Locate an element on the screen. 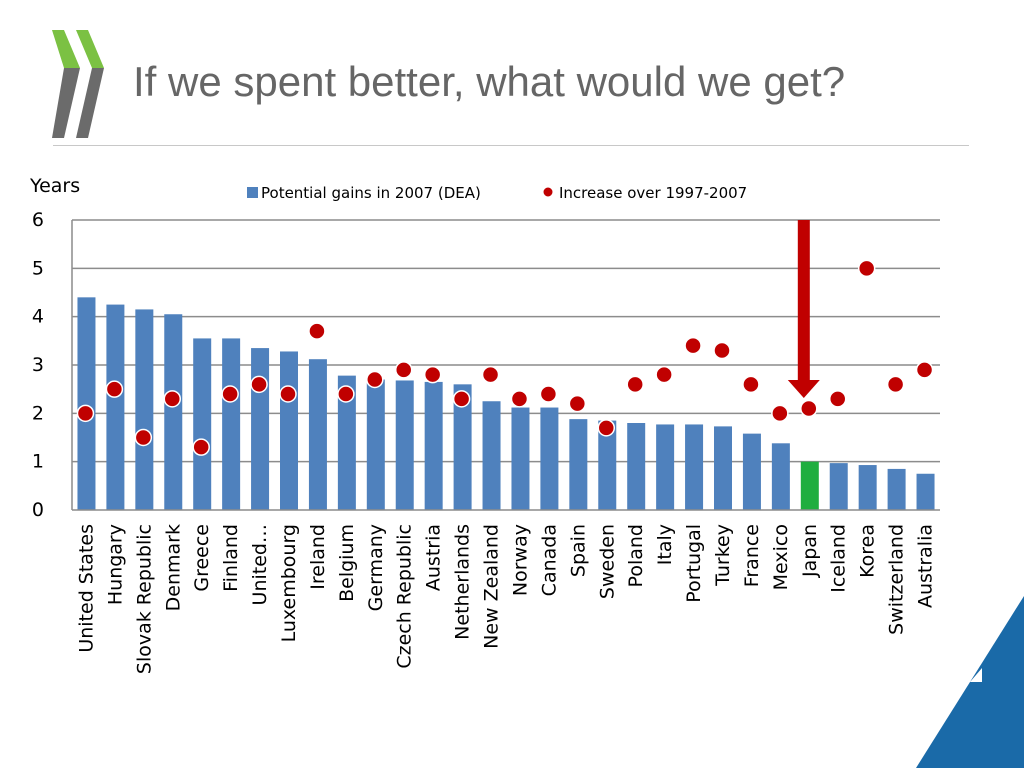 Image resolution: width=1024 pixels, height=768 pixels. x-tick-label: Netherlands is located at coordinates (463, 582).